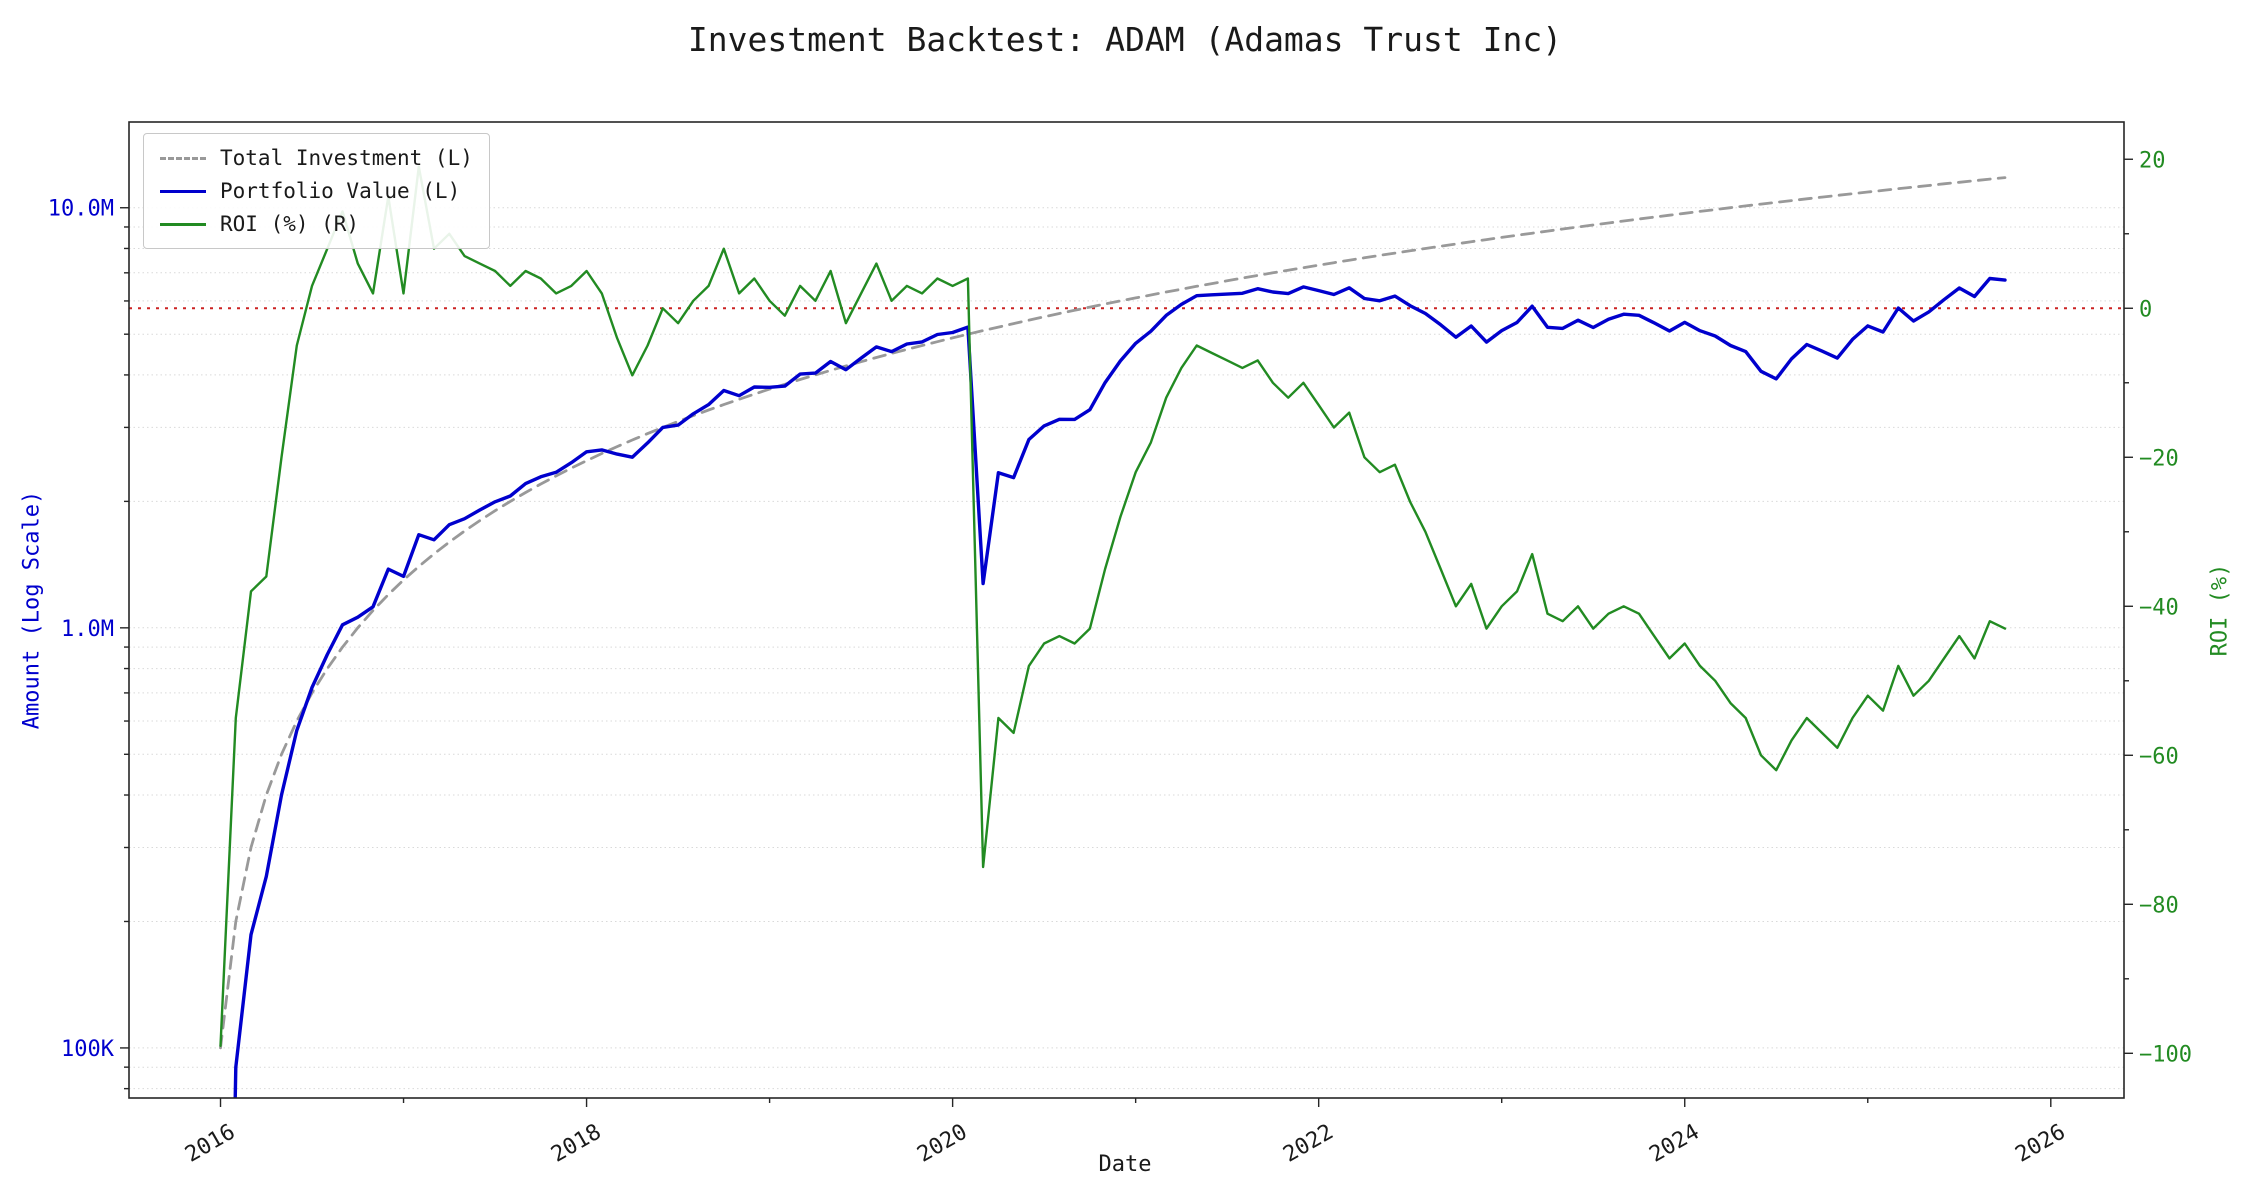  What do you see at coordinates (346, 158) in the screenshot?
I see `legend-label-total-investment: Total Investment (L)` at bounding box center [346, 158].